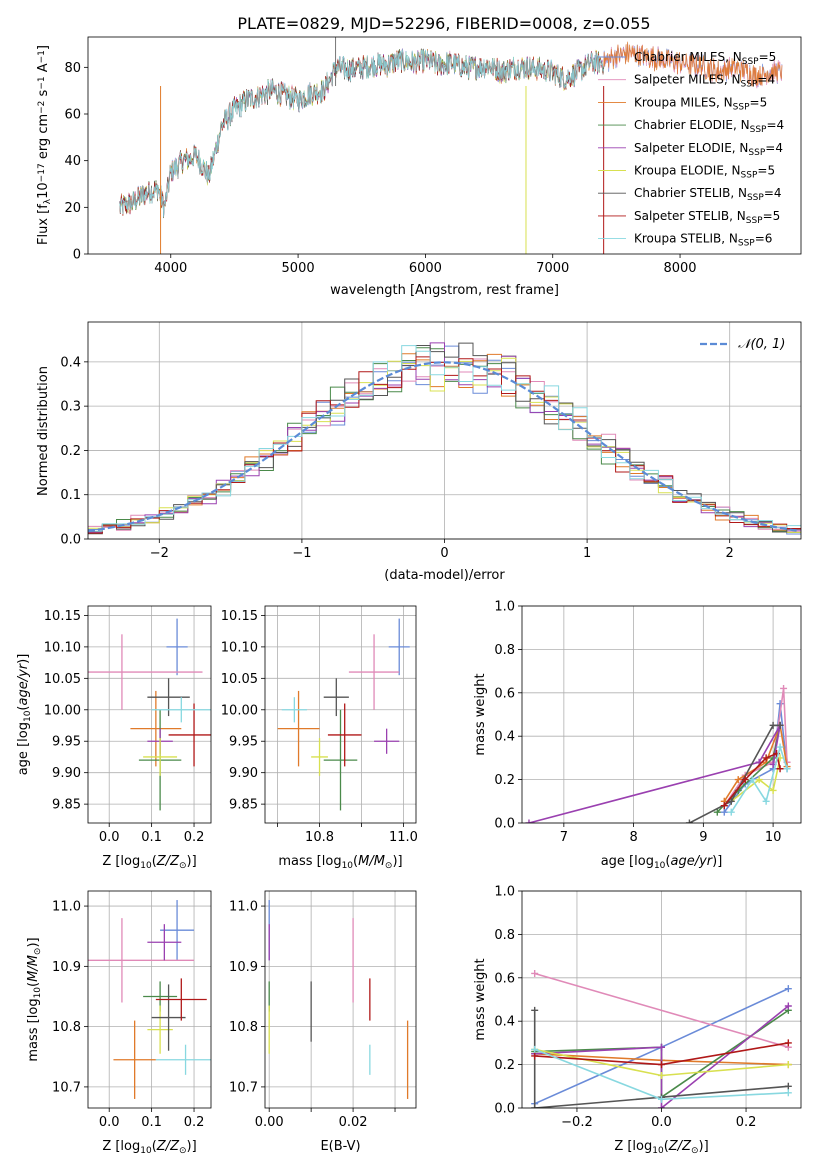  I want to click on label-part: −17, so click(42, 172).